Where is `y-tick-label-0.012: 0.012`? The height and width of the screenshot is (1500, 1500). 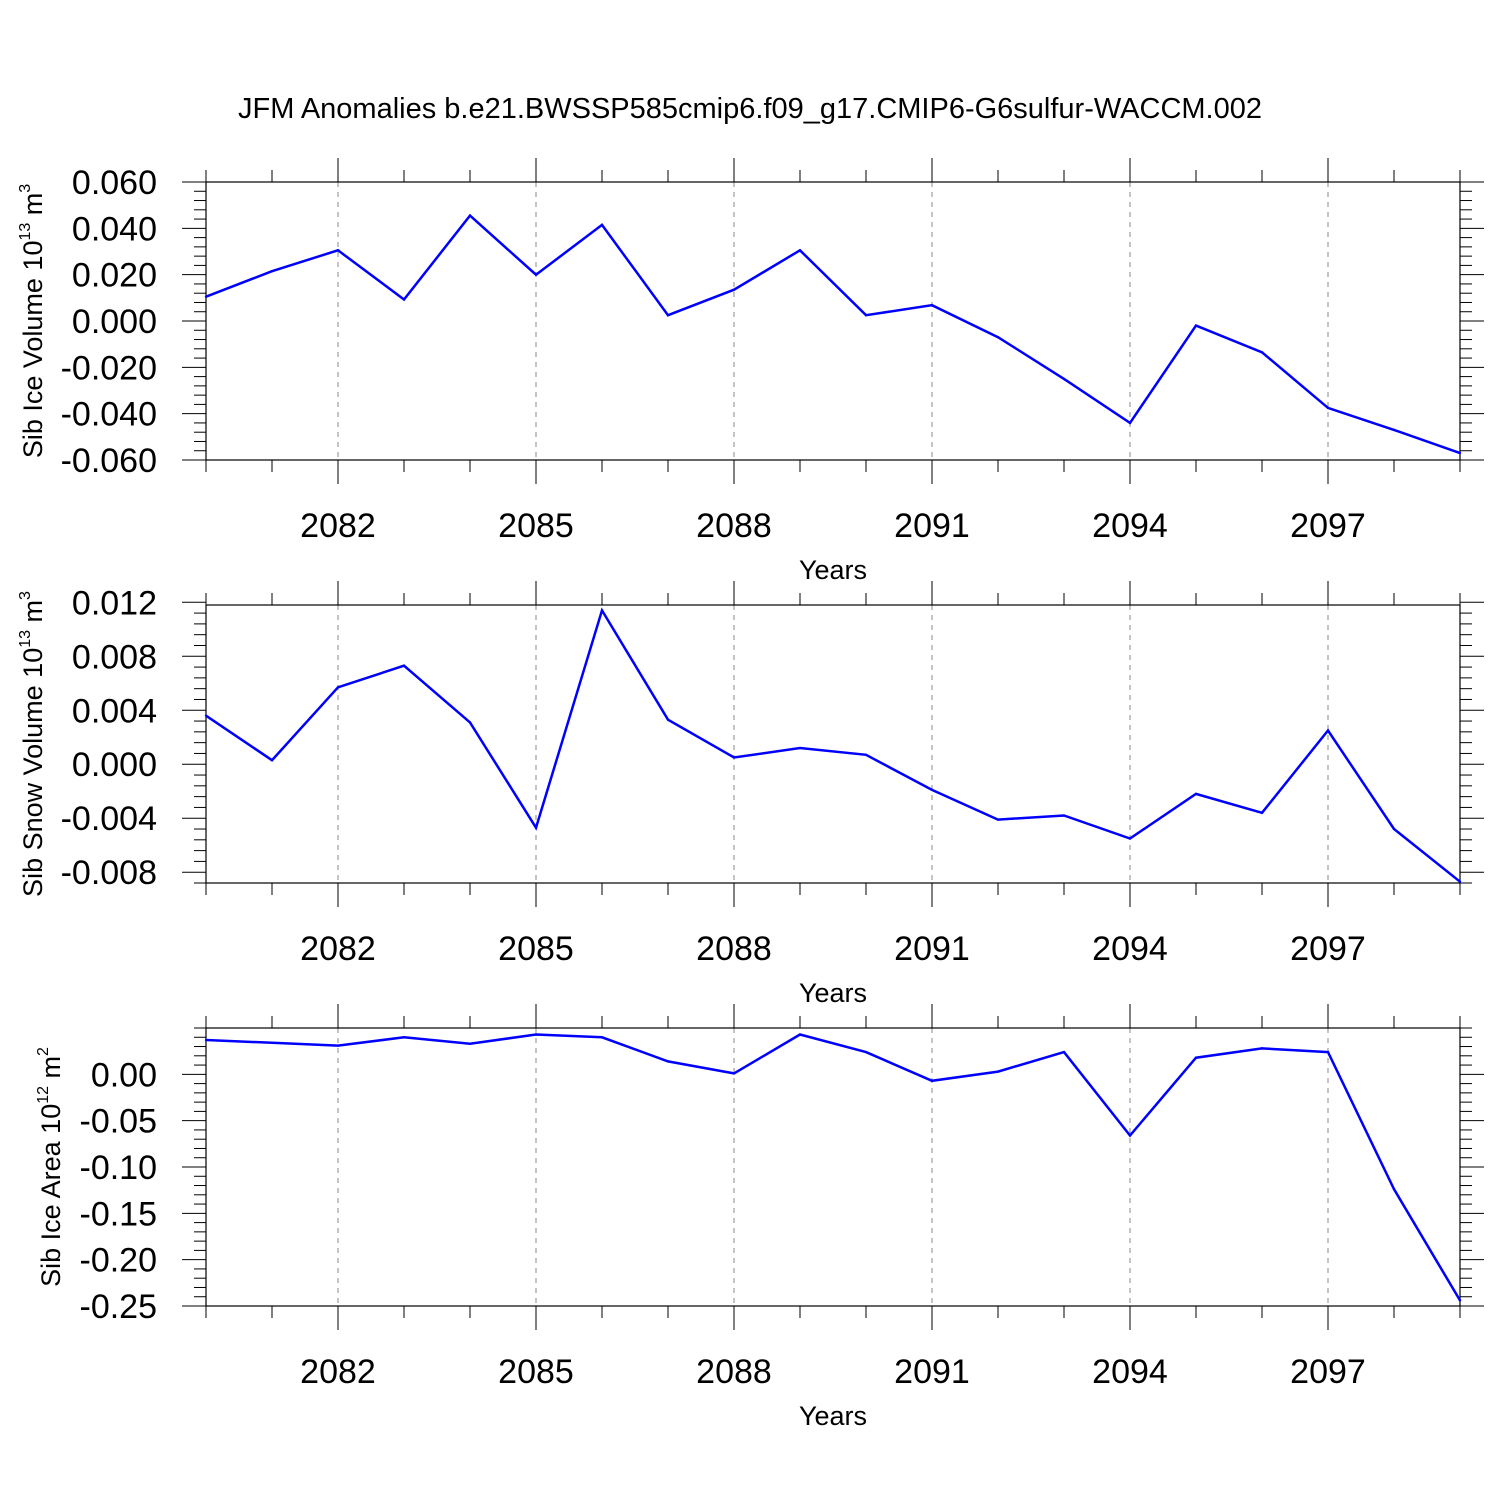
y-tick-label-0.012: 0.012 is located at coordinates (114, 603).